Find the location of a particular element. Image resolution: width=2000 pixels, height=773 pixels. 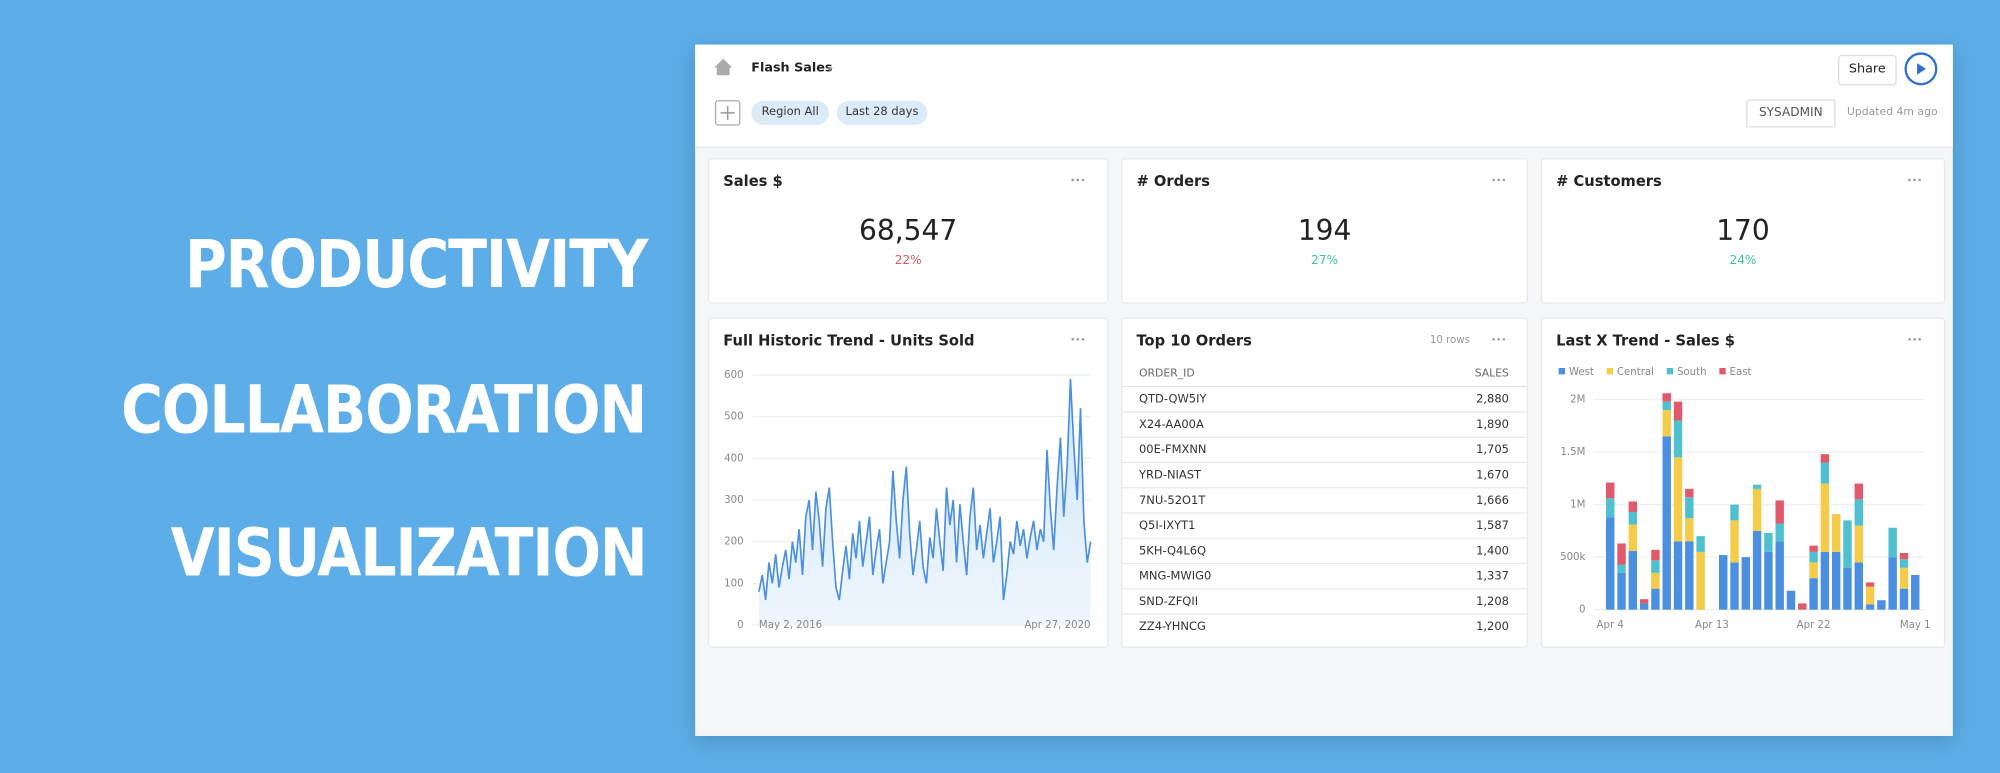

table-cell: 1,666 is located at coordinates (1492, 500).